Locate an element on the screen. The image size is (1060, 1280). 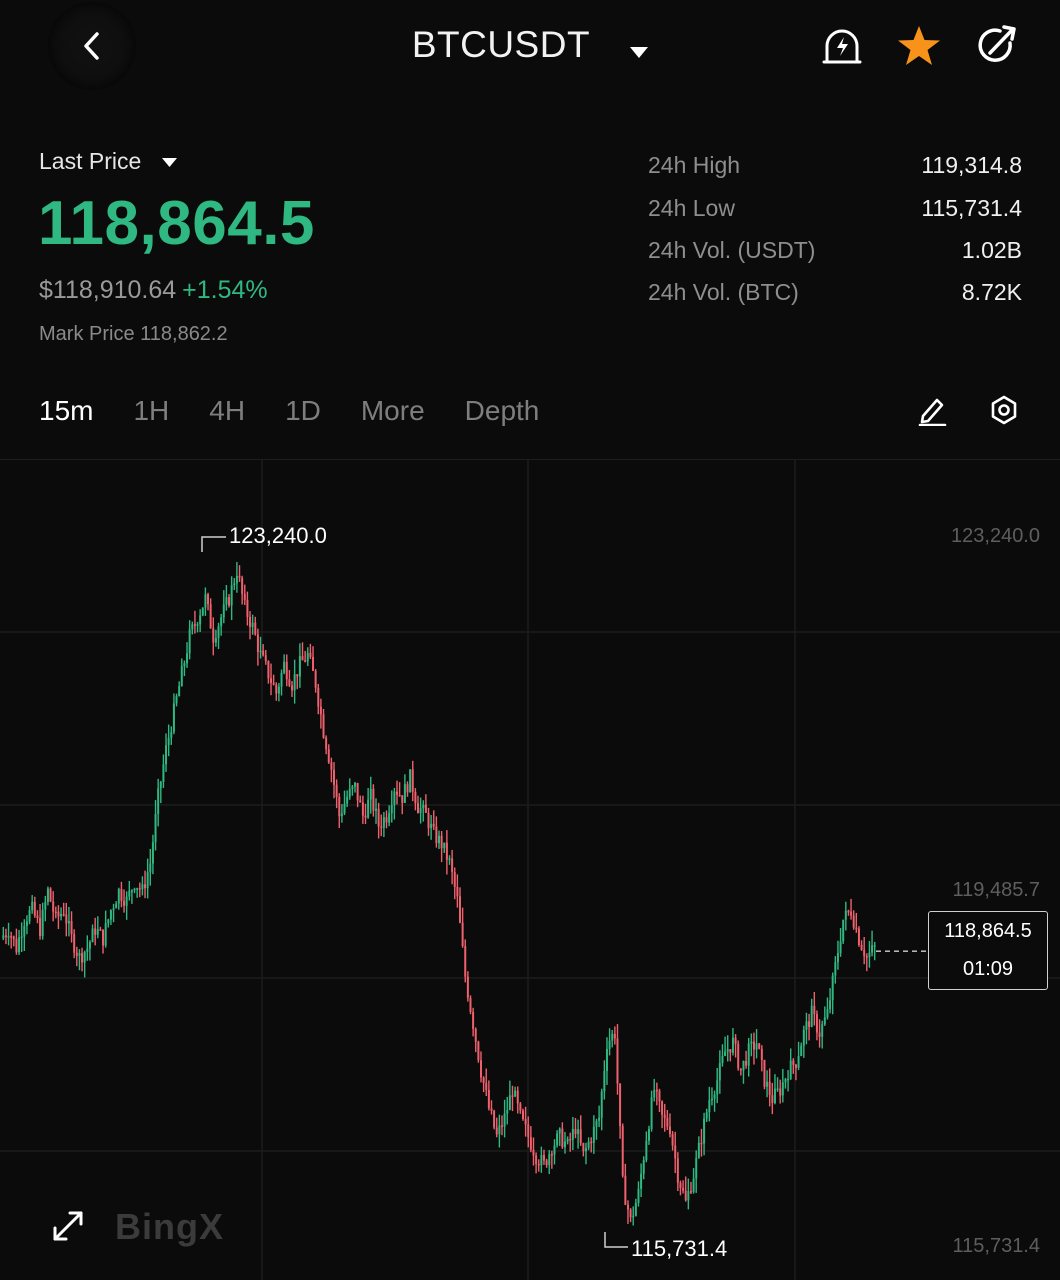
share-icon is located at coordinates (997, 46).